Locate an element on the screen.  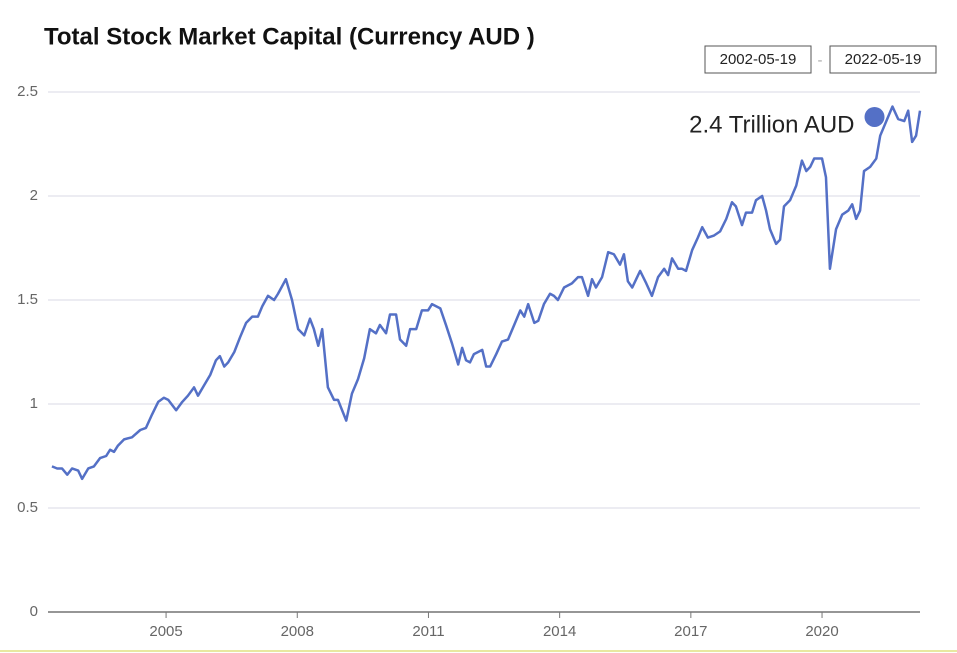
annotation-marker is located at coordinates (874, 116).